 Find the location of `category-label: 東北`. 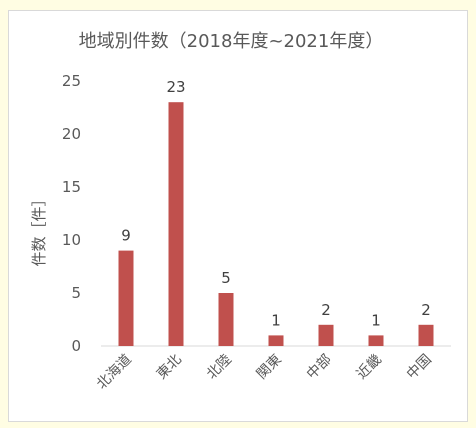

category-label: 東北 is located at coordinates (169, 367).